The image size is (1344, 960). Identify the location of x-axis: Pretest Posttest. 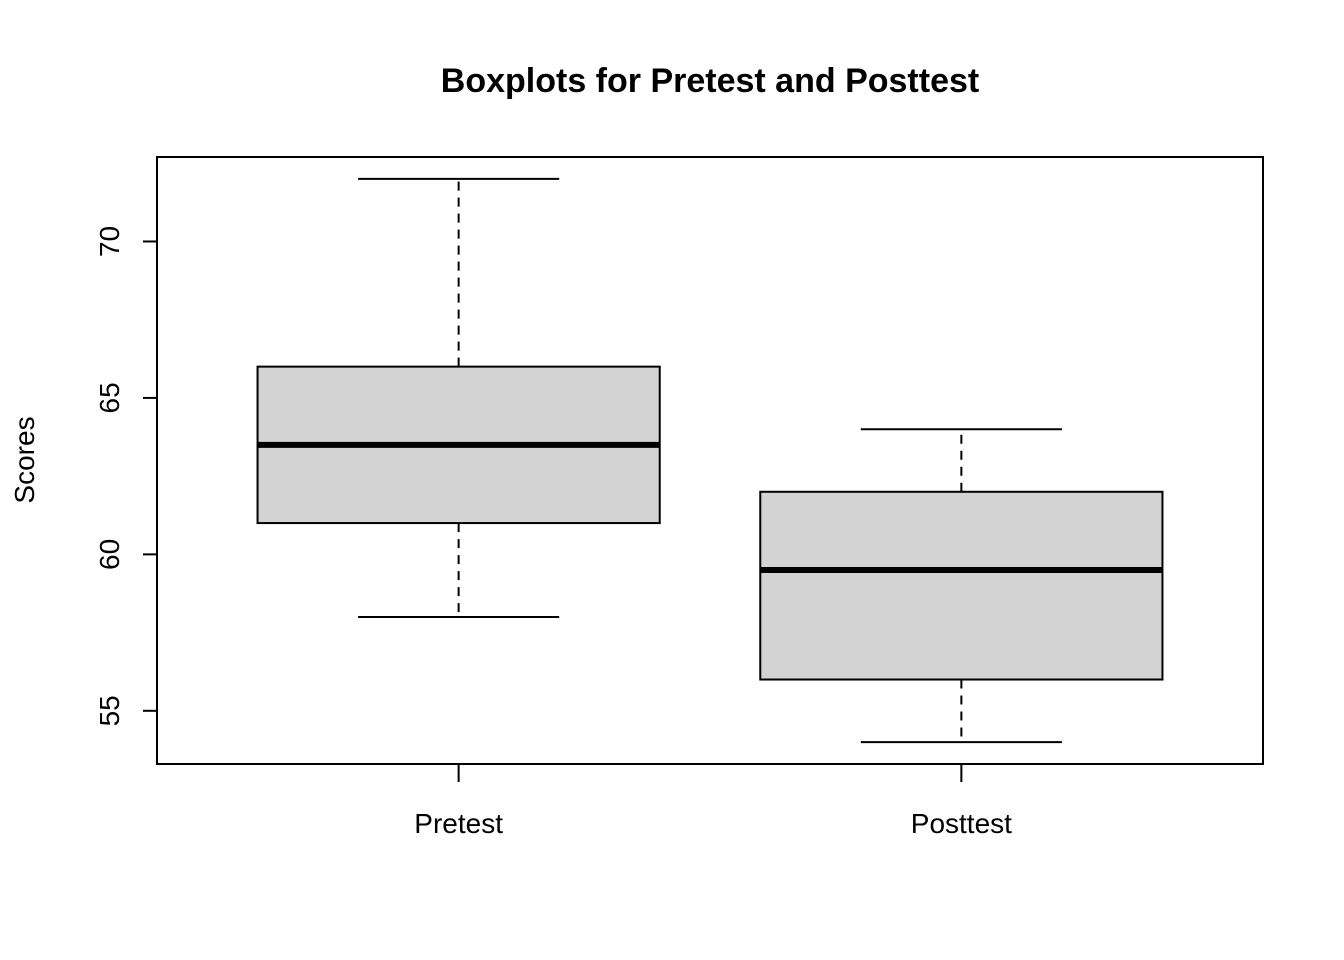
(713, 801).